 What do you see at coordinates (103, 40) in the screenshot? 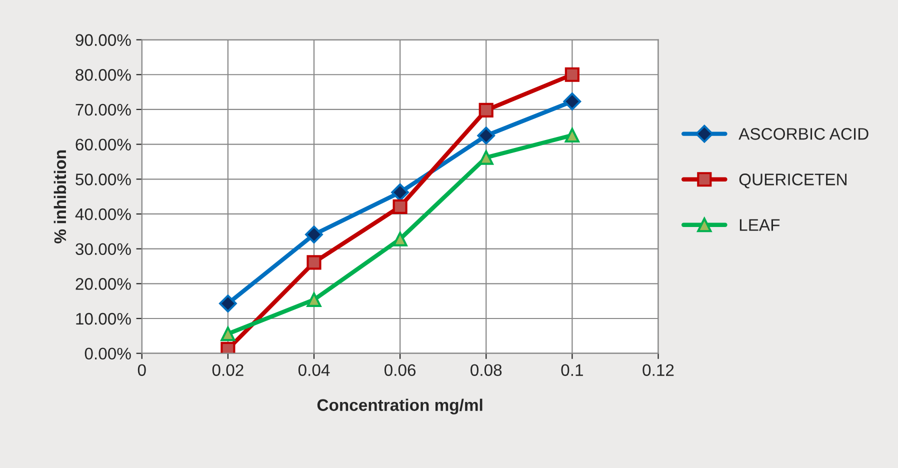
I see `y-tick-label: 90.00%` at bounding box center [103, 40].